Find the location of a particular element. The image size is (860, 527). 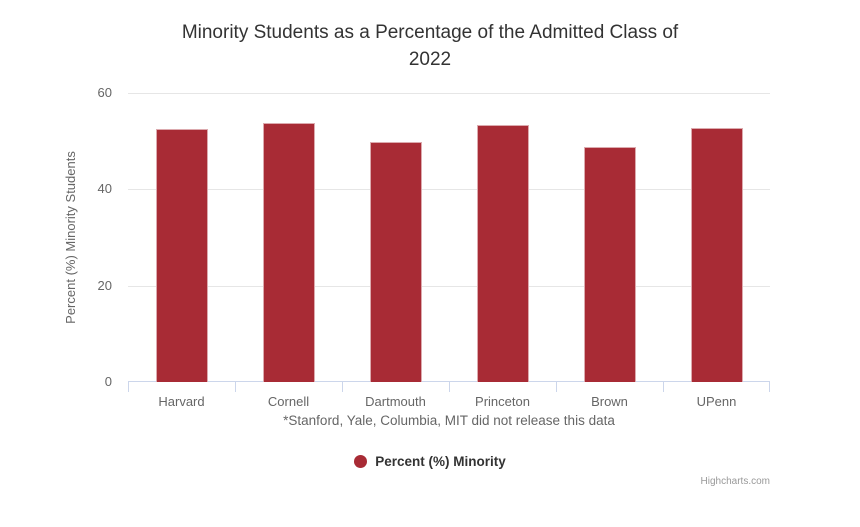

bar-princeton is located at coordinates (502, 253).